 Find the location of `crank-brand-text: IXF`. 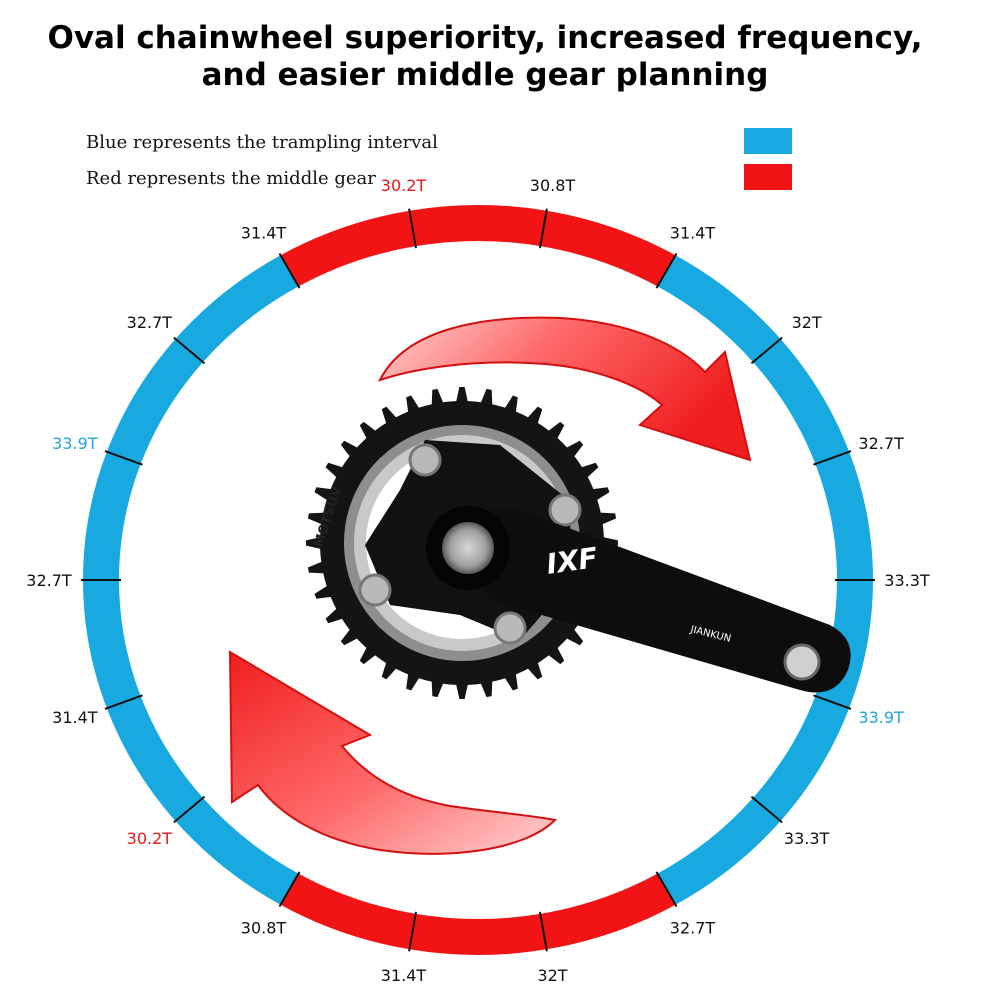

crank-brand-text: IXF is located at coordinates (571, 561).